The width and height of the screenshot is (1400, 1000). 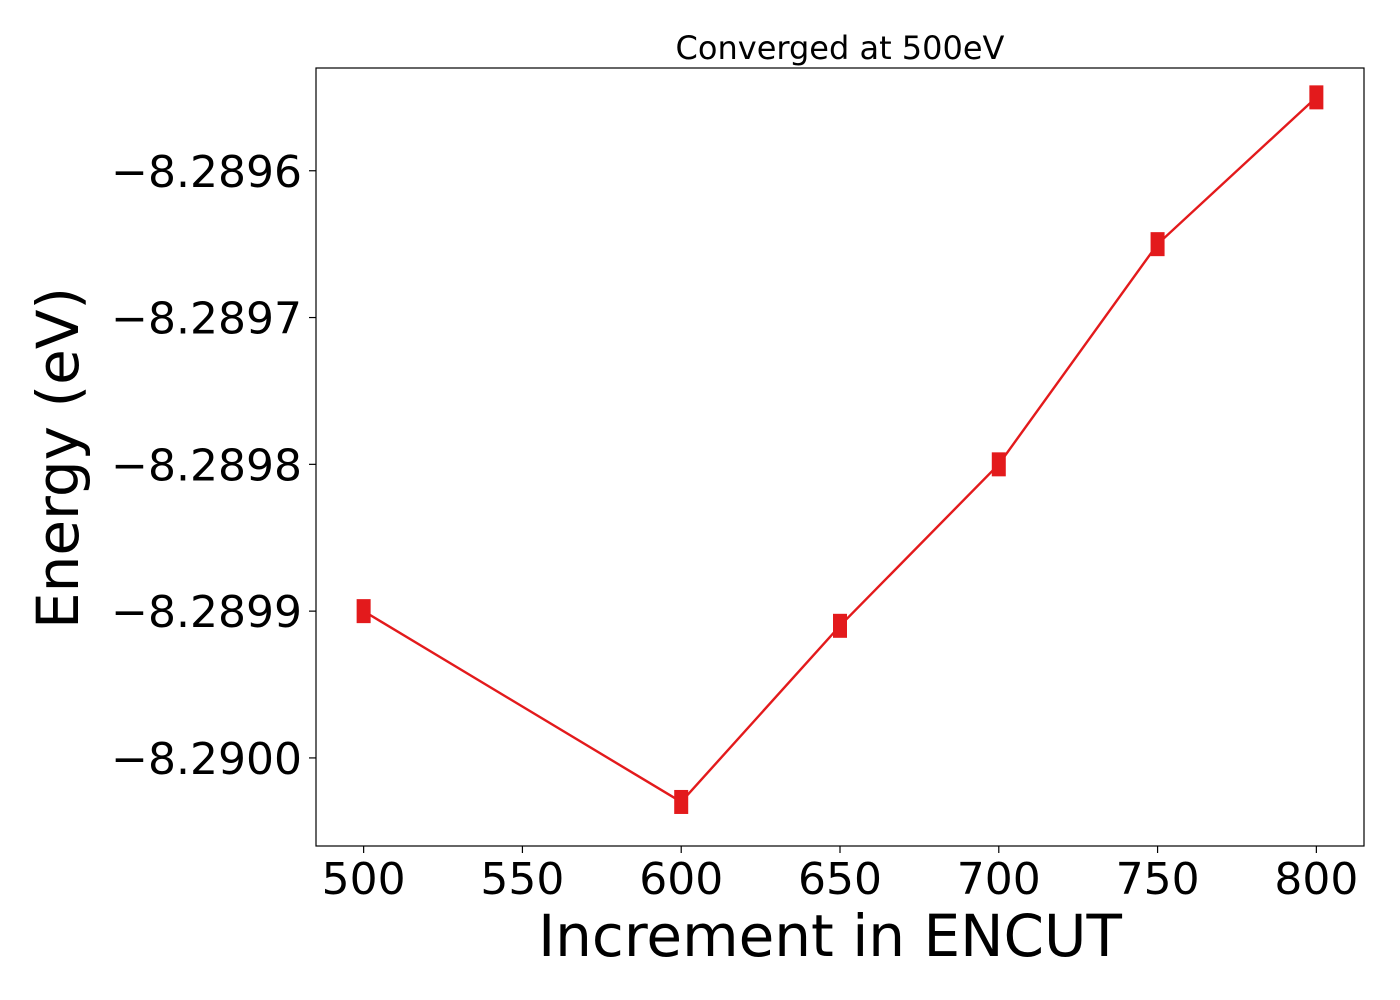 I want to click on x-tick-label: 500, so click(x=364, y=879).